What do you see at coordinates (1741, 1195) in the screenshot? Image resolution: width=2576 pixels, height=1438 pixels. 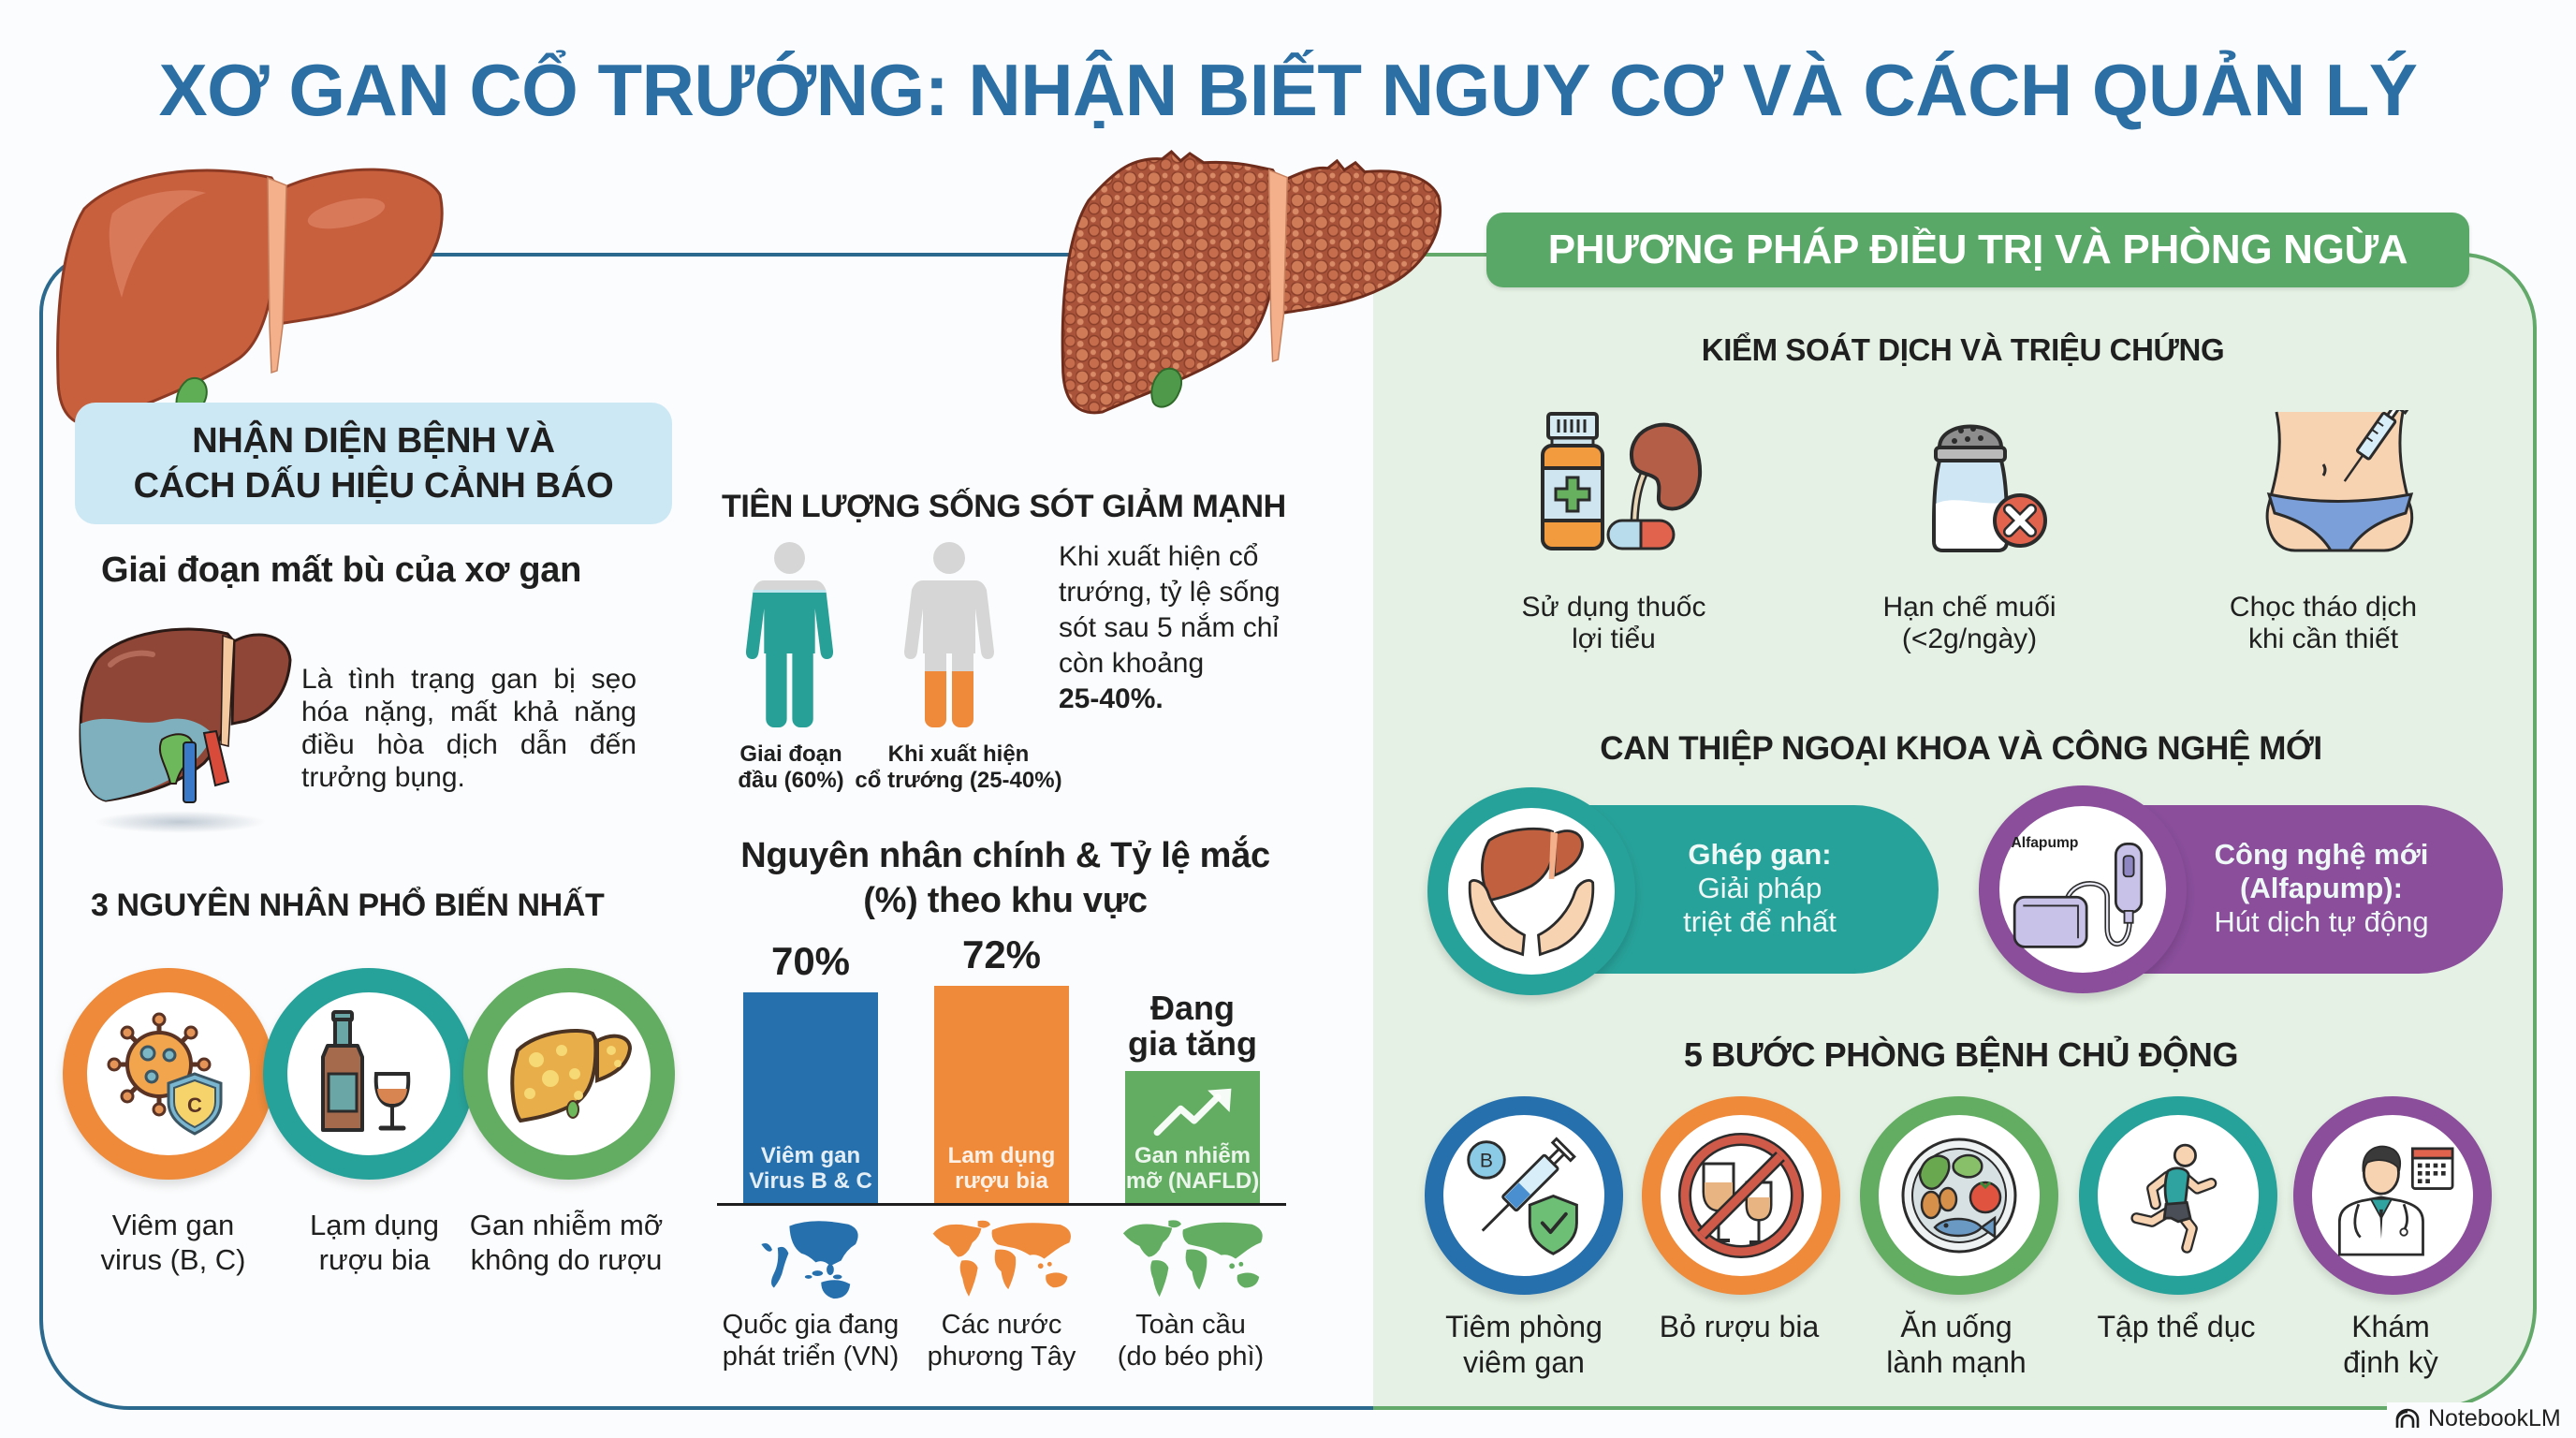 I see `no-alcohol-icon` at bounding box center [1741, 1195].